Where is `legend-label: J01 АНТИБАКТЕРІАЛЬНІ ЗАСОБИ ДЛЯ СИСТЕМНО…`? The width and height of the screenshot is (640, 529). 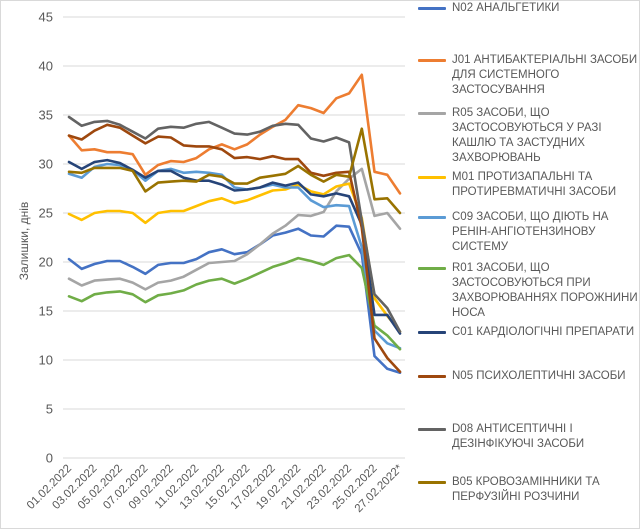
legend-label: J01 АНТИБАКТЕРІАЛЬНІ ЗАСОБИ ДЛЯ СИСТЕМНО… is located at coordinates (545, 75).